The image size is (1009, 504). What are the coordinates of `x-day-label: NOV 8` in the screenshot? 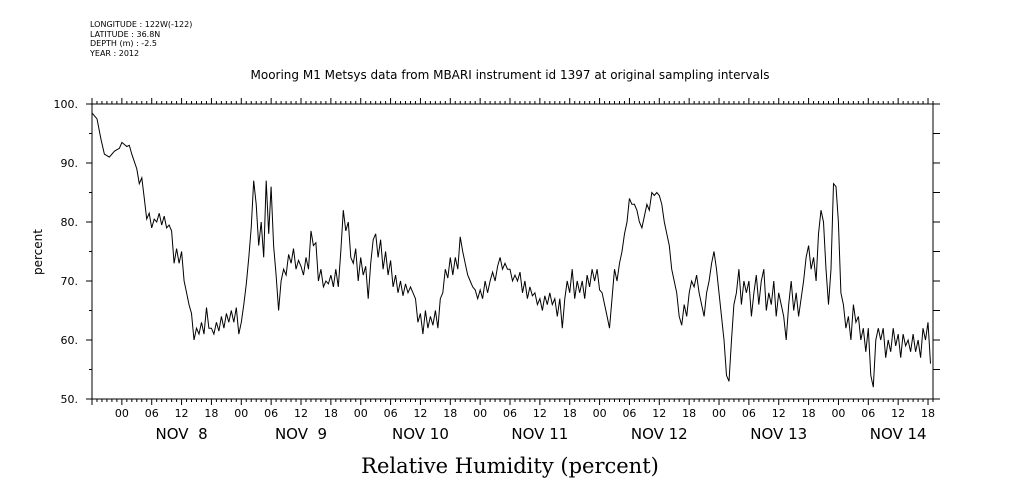 It's located at (182, 434).